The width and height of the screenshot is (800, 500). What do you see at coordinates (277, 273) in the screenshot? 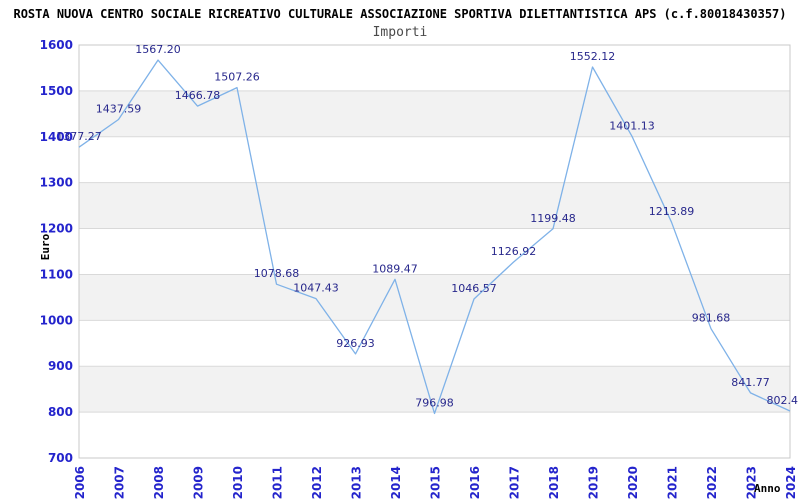
I see `point-label: 1078.68` at bounding box center [277, 273].